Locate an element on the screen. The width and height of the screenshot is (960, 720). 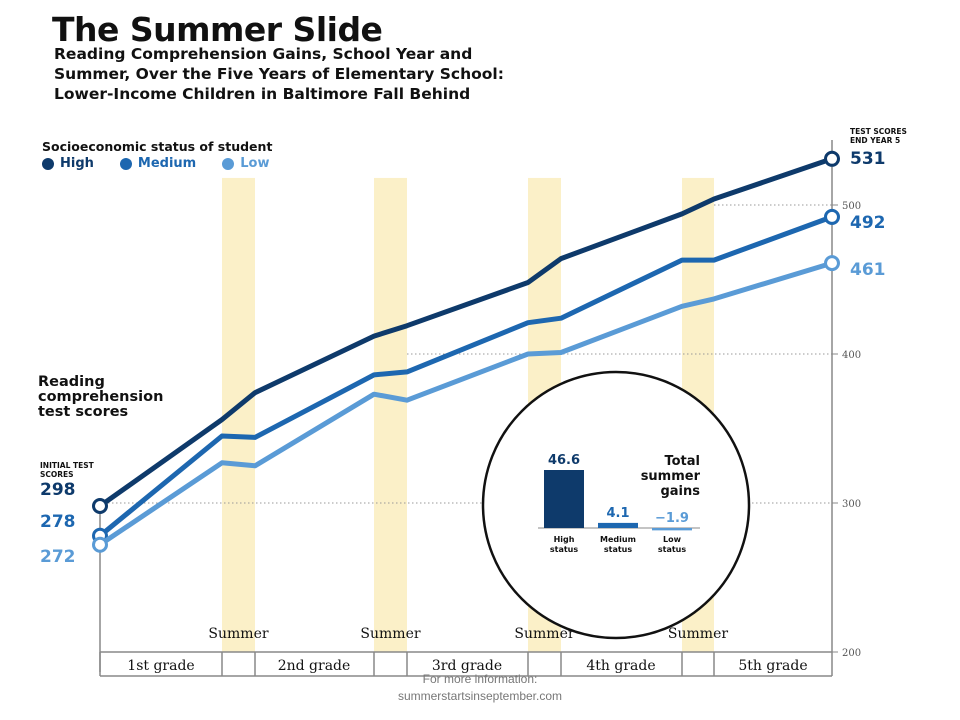
grade-label: 3rd grade is located at coordinates (467, 666).